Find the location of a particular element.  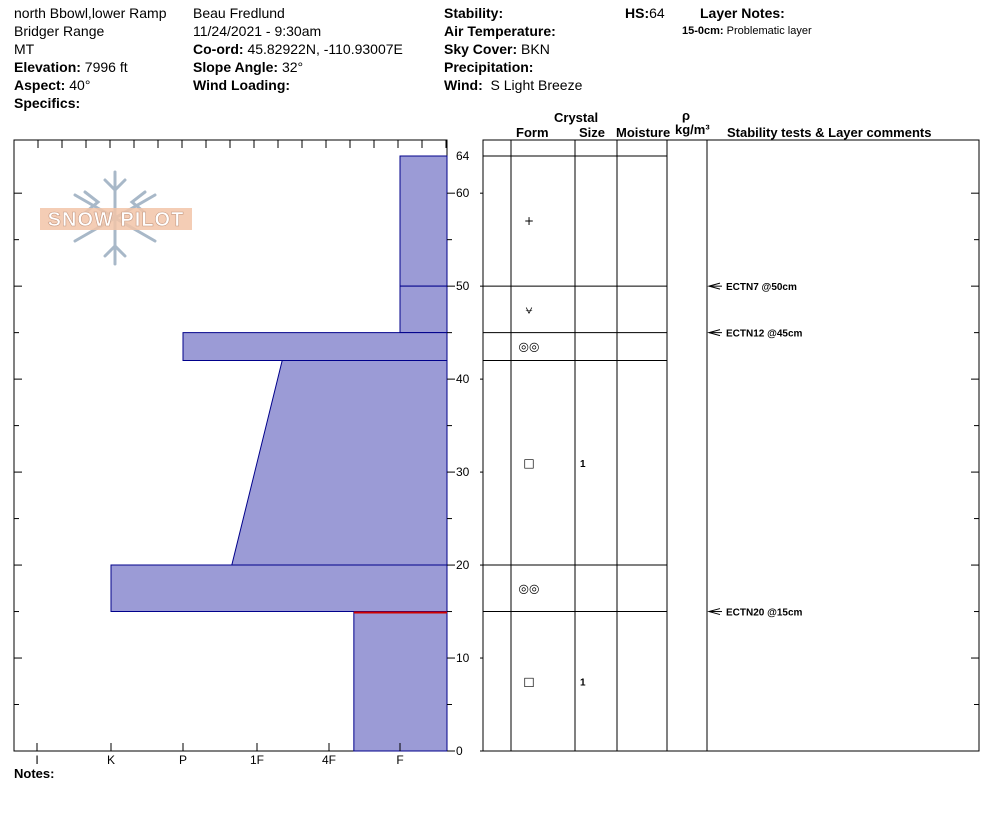

y-tick-label: 0 is located at coordinates (459, 751).